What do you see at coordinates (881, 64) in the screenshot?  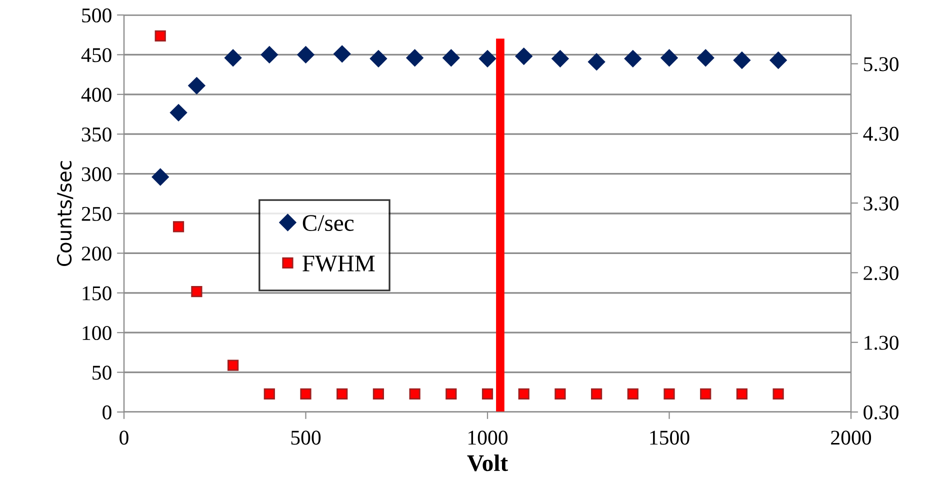 I see `y2-tick-label: 5.30` at bounding box center [881, 64].